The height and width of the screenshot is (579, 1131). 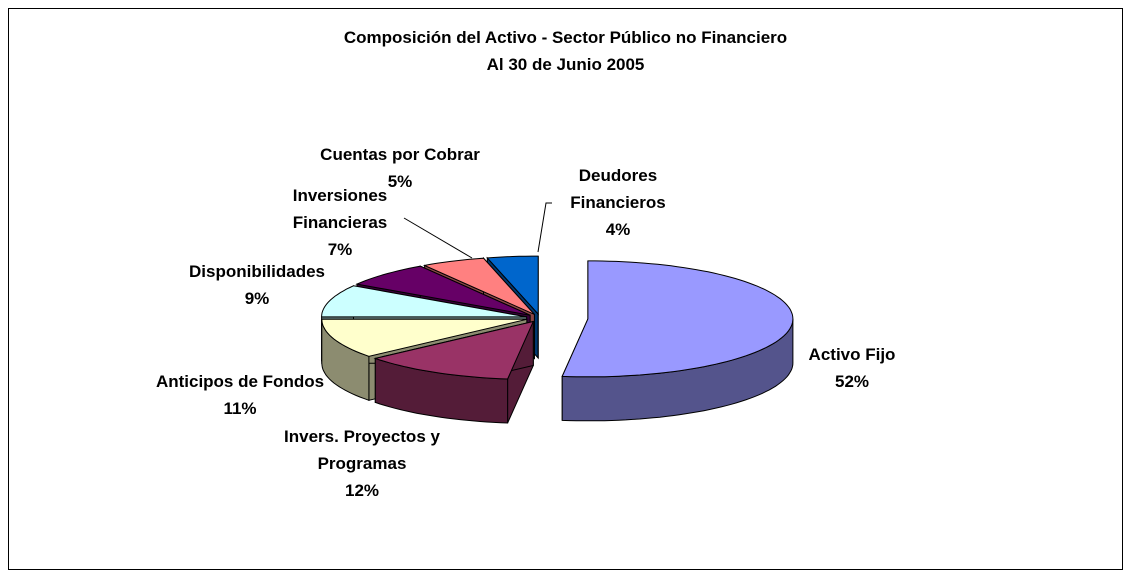 I want to click on category-label: Invers. Proyectos y Programas, so click(x=362, y=450).